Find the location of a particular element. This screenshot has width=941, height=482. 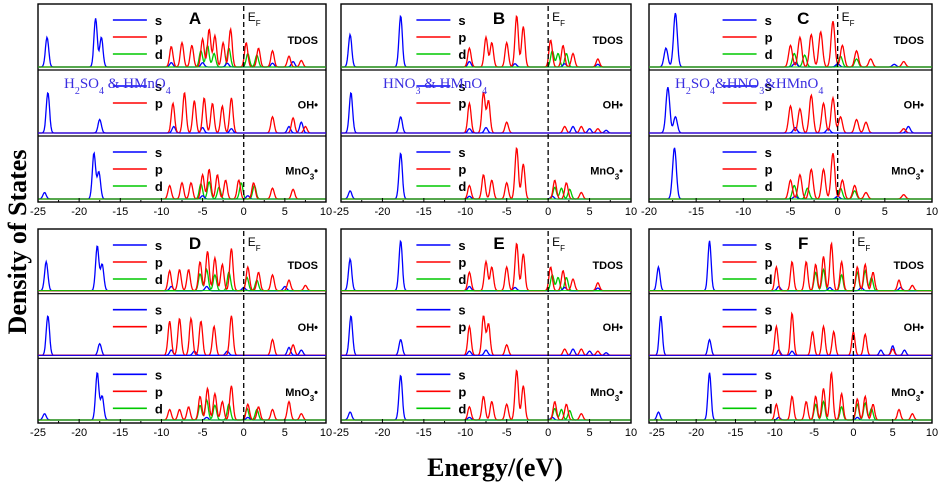

panel-letter: D is located at coordinates (195, 243).